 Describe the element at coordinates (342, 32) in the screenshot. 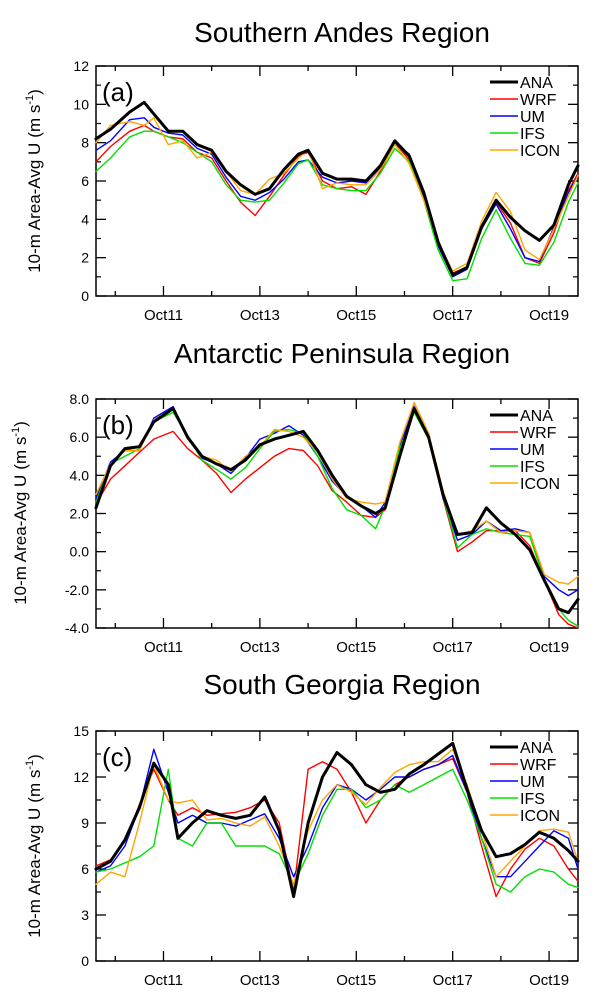

I see `chart-title: Southern Andes Region` at that location.